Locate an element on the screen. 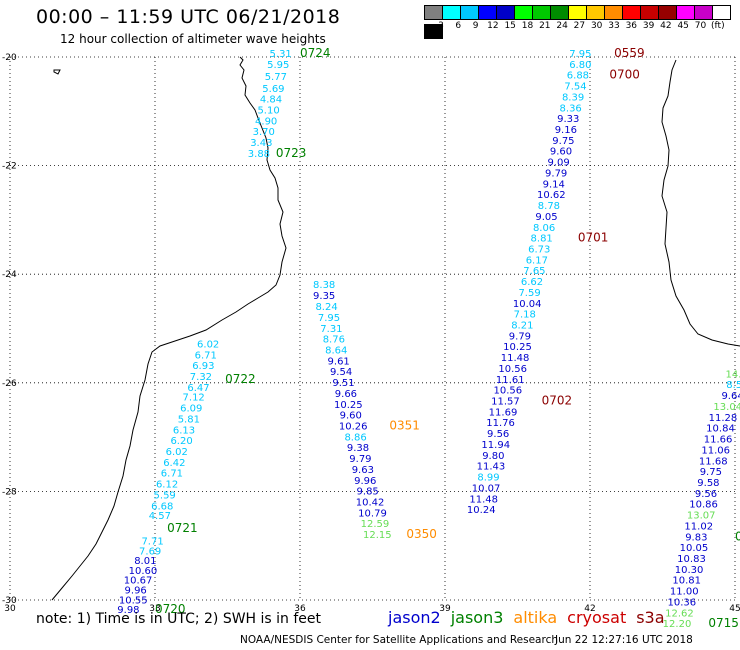 The image size is (740, 650). wave-height-label: 9.98 is located at coordinates (128, 610).